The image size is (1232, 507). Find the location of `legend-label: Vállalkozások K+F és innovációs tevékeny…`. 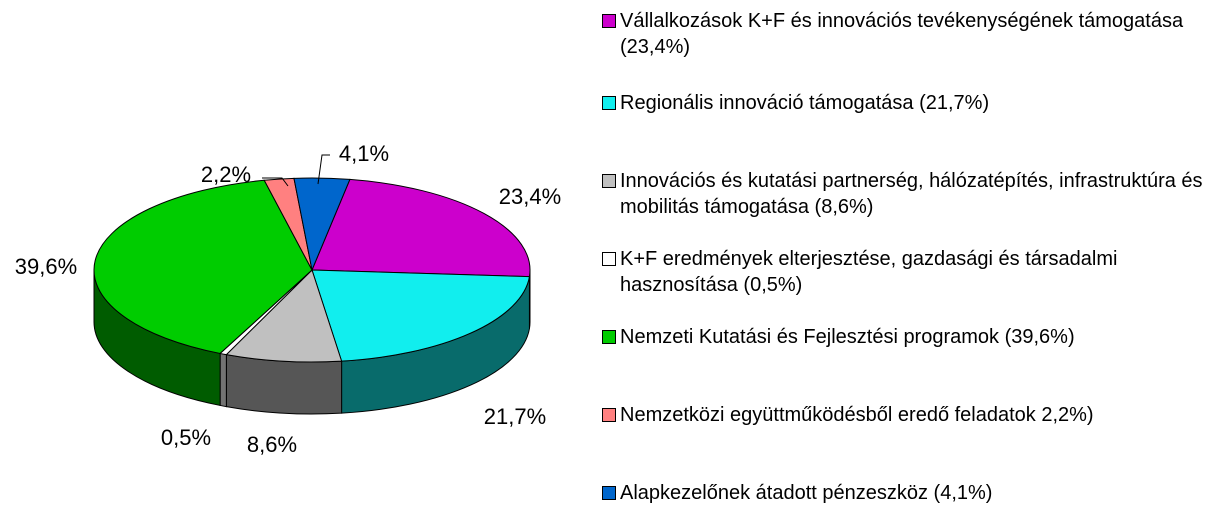

legend-label: Vállalkozások K+F és innovációs tevékeny… is located at coordinates (902, 34).